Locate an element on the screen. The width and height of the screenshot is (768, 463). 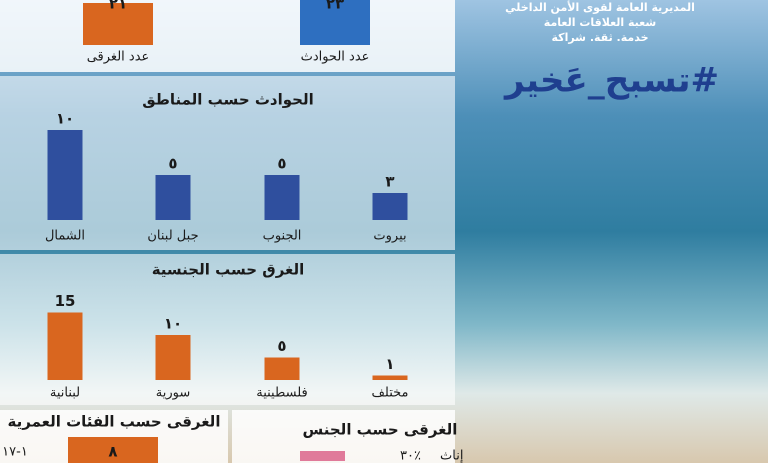
category-label: بيروت is located at coordinates (389, 236).